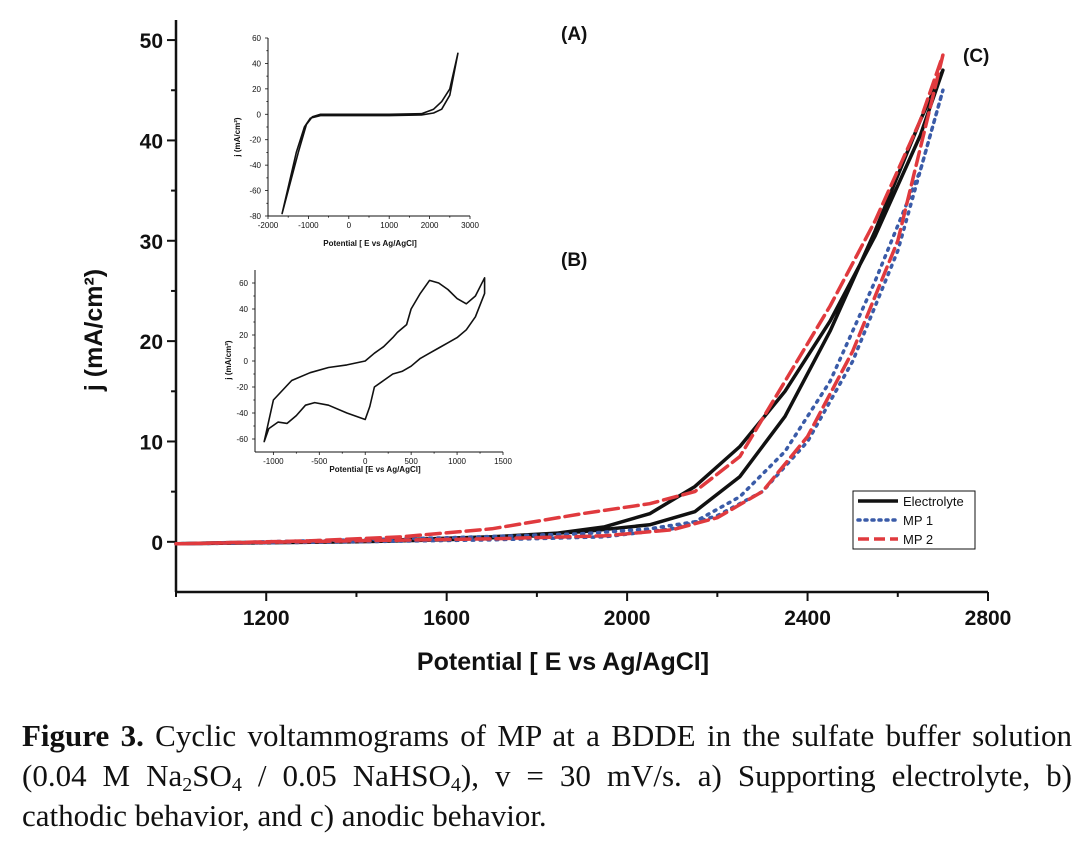 The image size is (1092, 863). What do you see at coordinates (242, 413) in the screenshot?
I see `inset-b-y-tick-label: -40` at bounding box center [242, 413].